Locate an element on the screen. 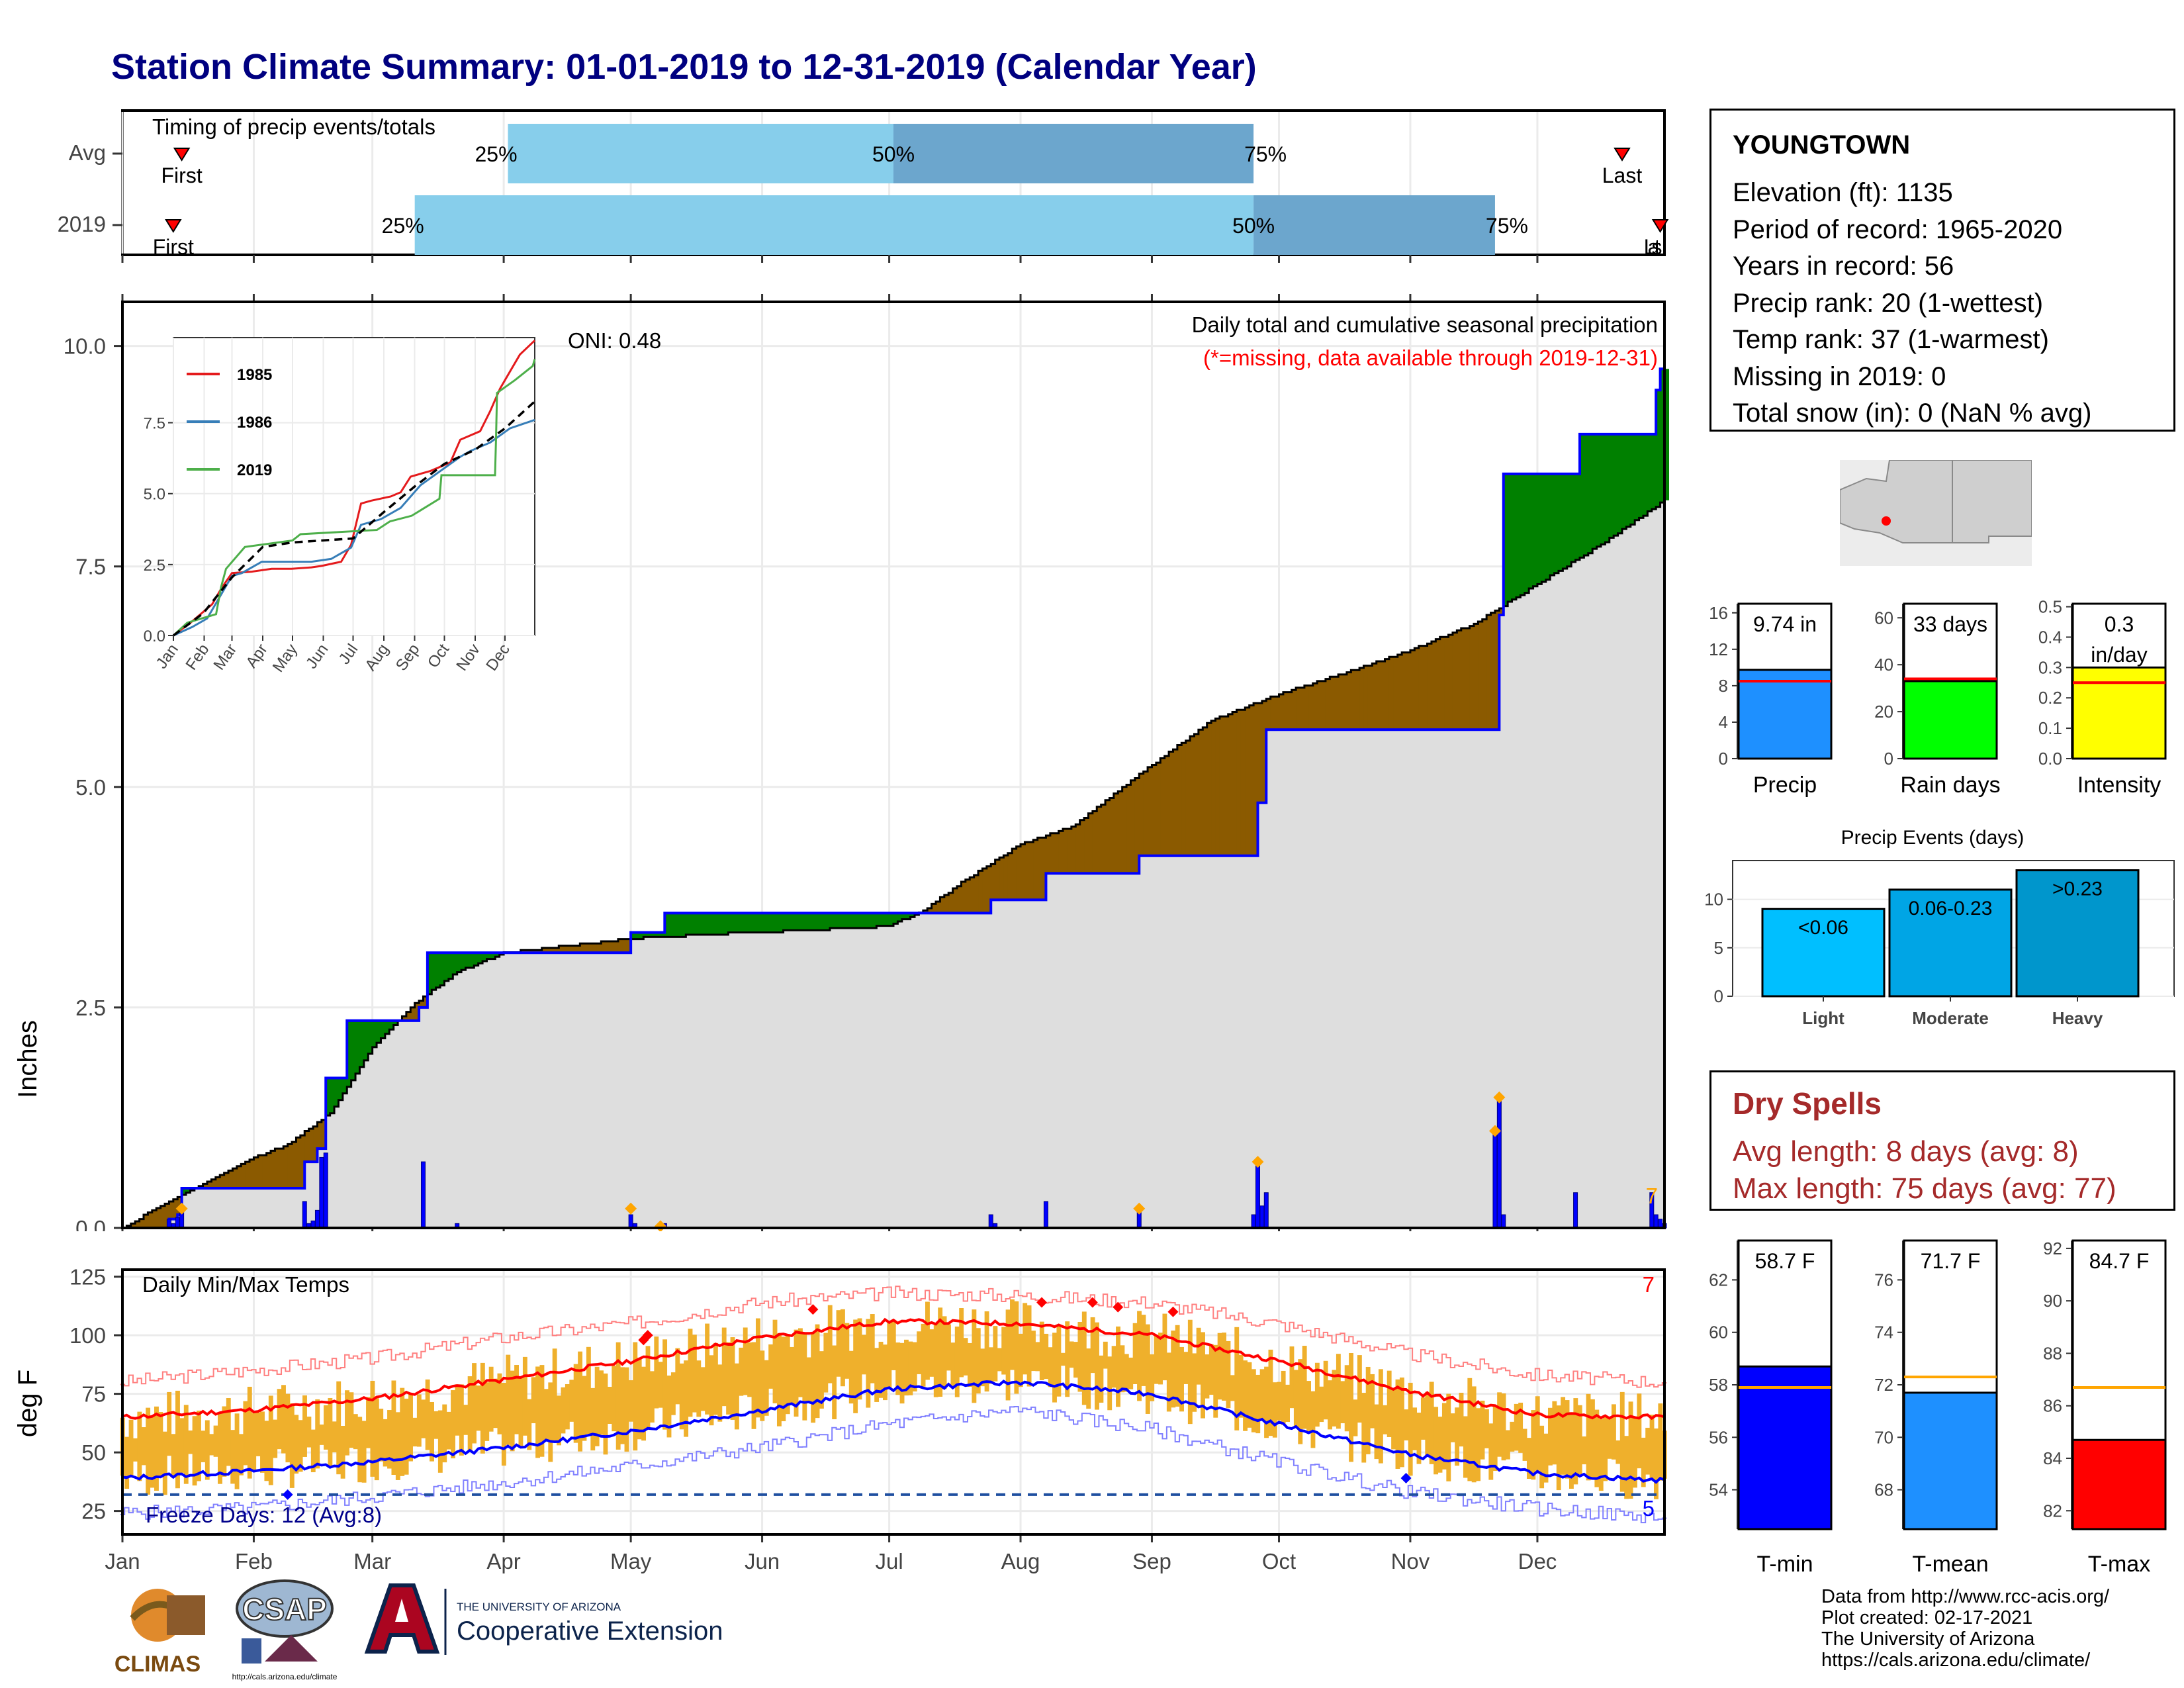  summary-bar is located at coordinates (2119, 713).